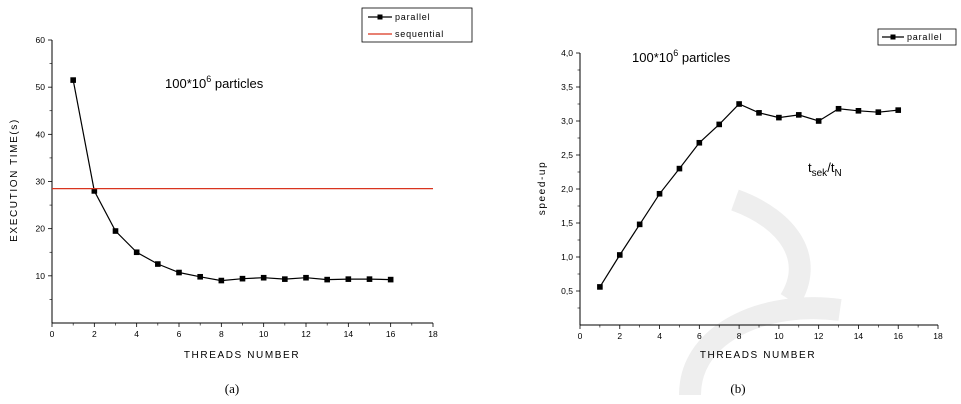  I want to click on chart-b-caption: (b), so click(737, 388).